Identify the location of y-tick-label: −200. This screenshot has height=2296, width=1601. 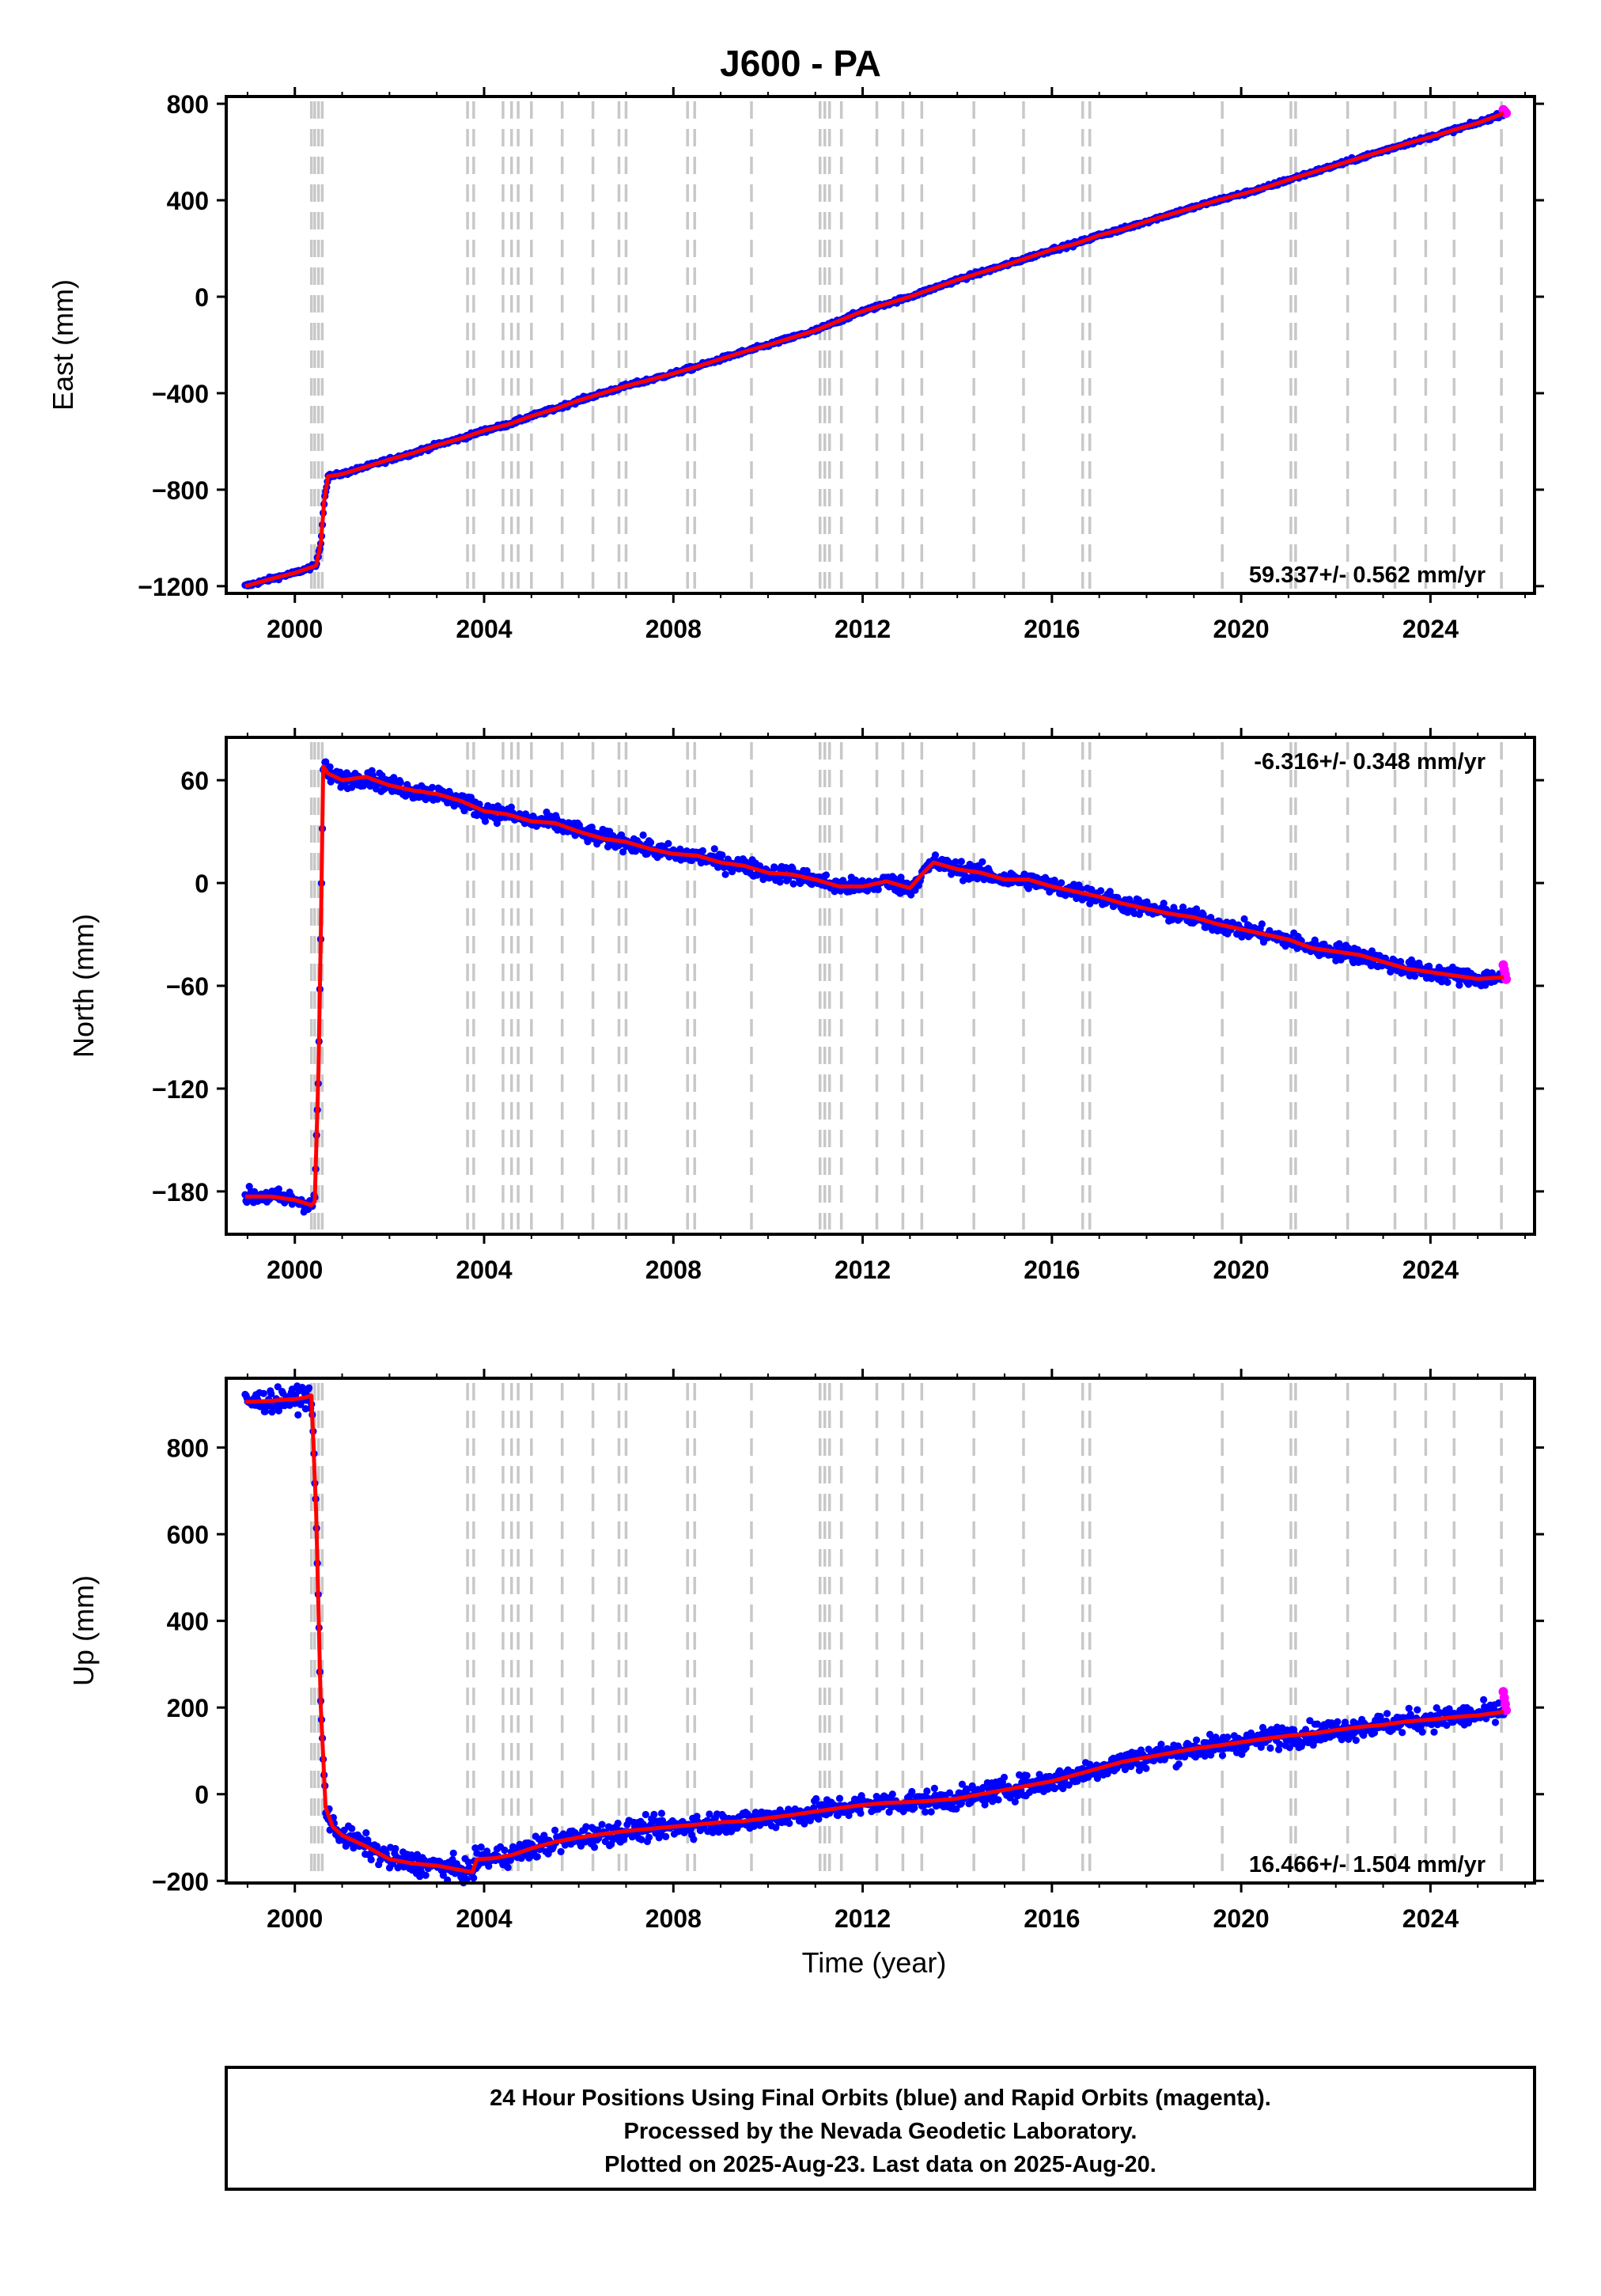
(181, 1882).